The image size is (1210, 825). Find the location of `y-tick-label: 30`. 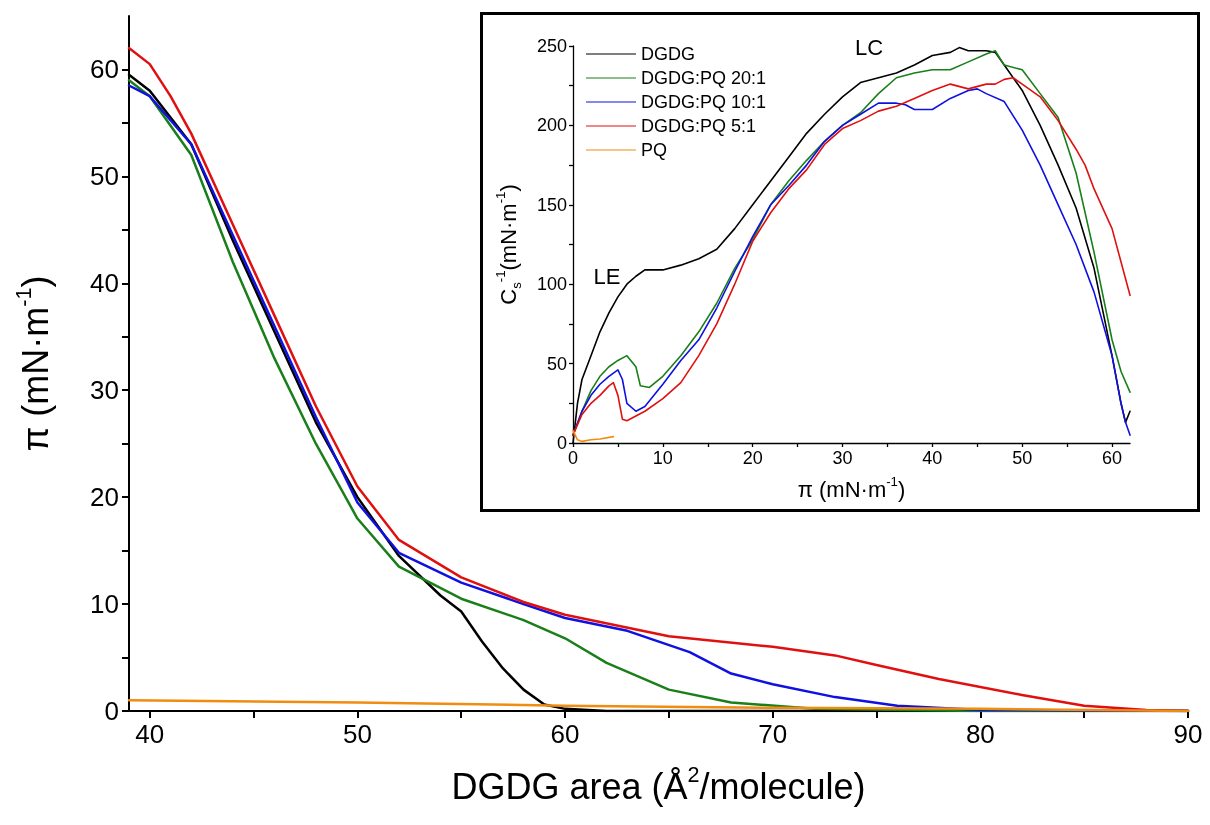

y-tick-label: 30 is located at coordinates (104, 390).